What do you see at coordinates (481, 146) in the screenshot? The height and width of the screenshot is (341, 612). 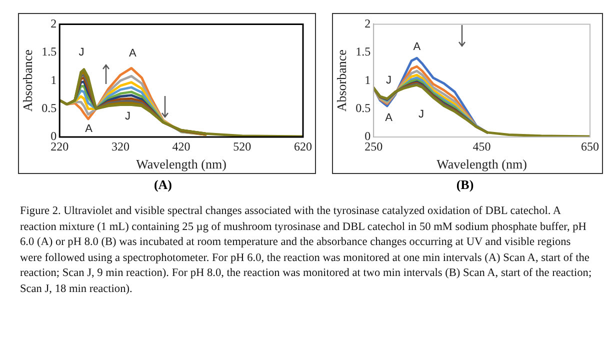 I see `x-tick-label: 450` at bounding box center [481, 146].